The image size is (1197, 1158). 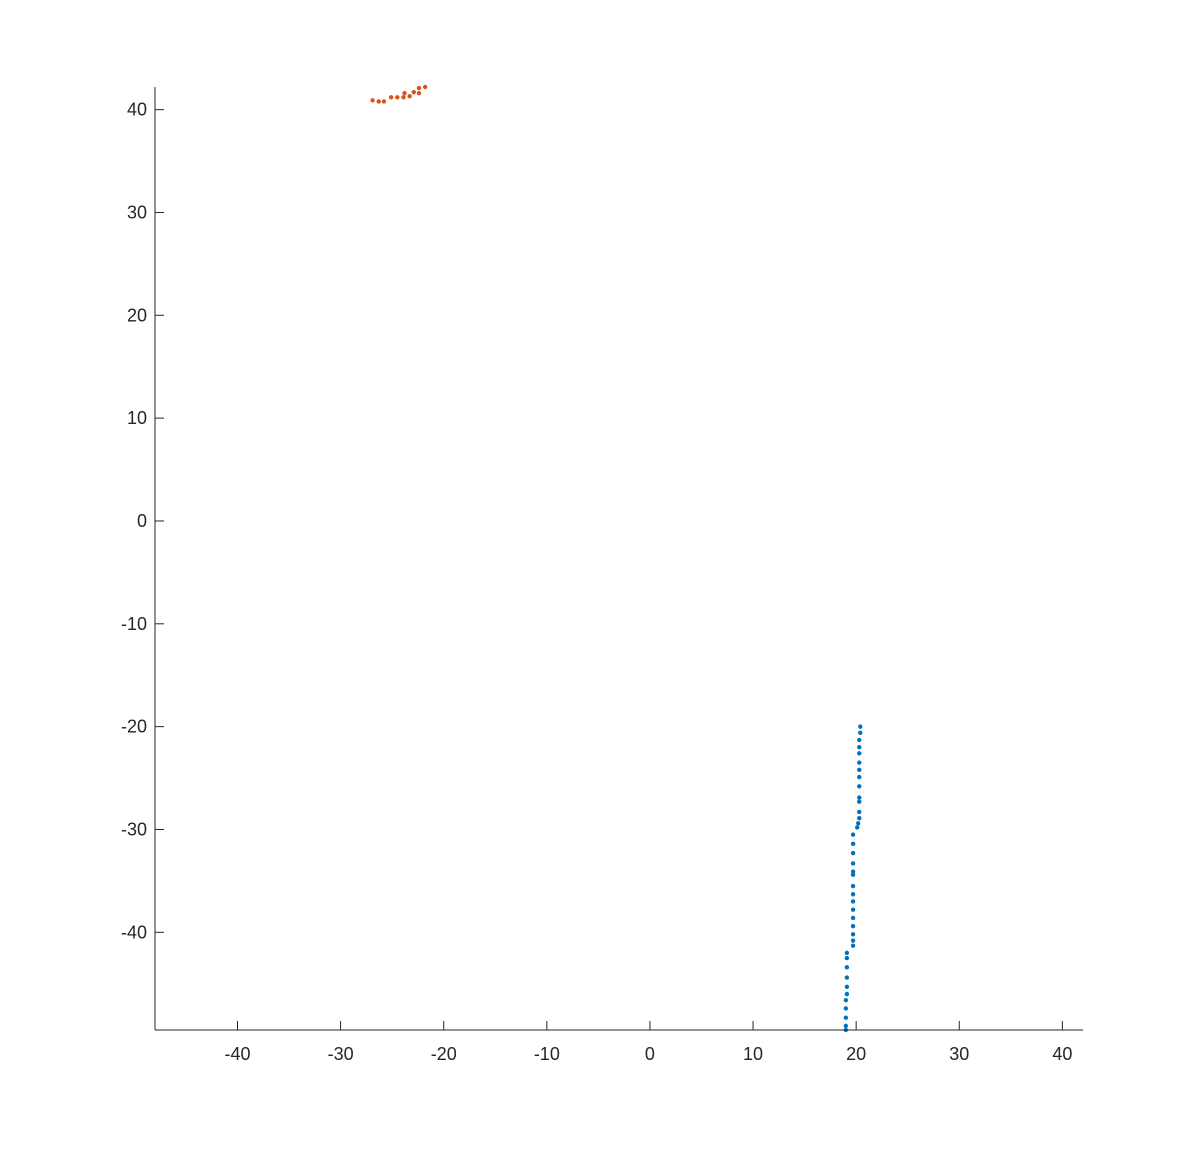 What do you see at coordinates (134, 829) in the screenshot?
I see `y-tick-label: -30` at bounding box center [134, 829].